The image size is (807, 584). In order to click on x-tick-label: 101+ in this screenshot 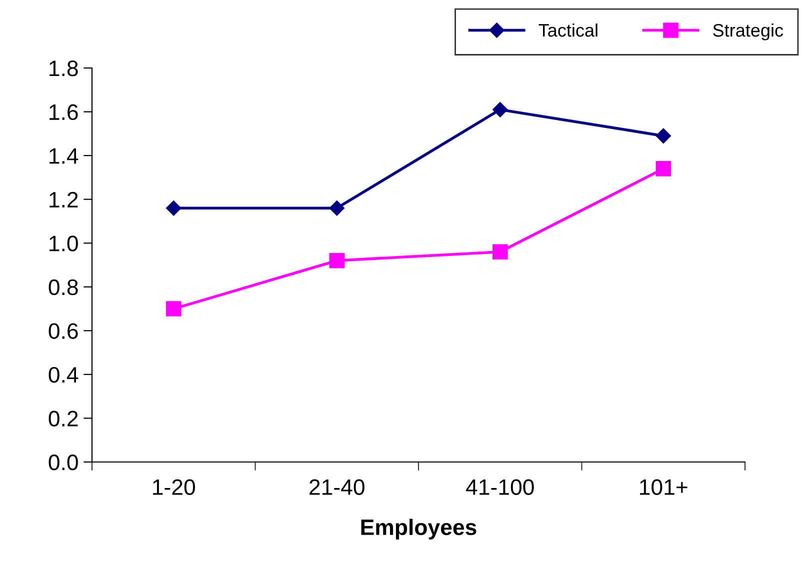, I will do `click(664, 487)`.